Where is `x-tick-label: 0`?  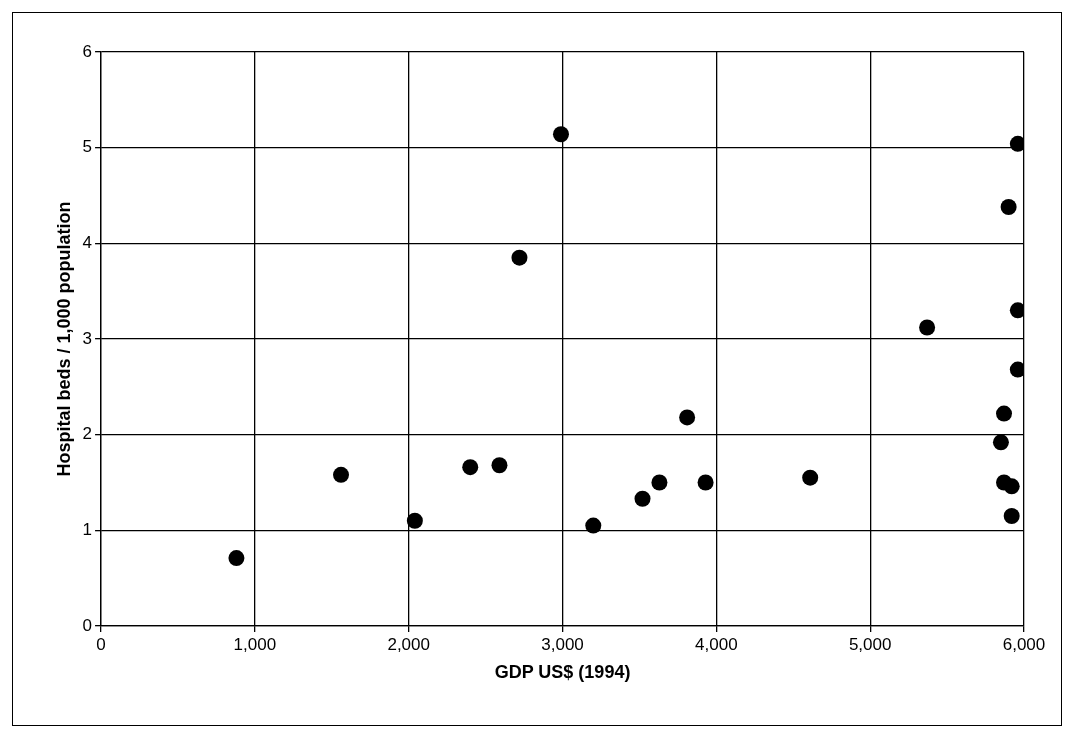 x-tick-label: 0 is located at coordinates (101, 644).